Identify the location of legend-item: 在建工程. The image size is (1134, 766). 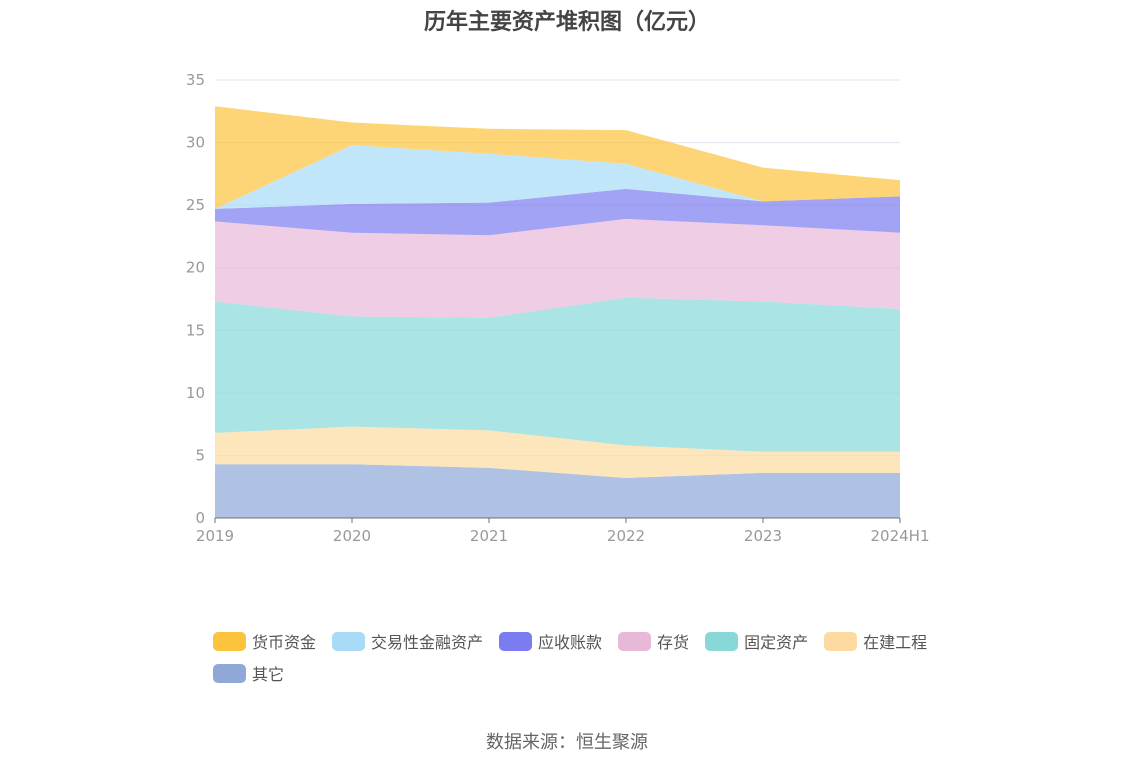
(875, 641).